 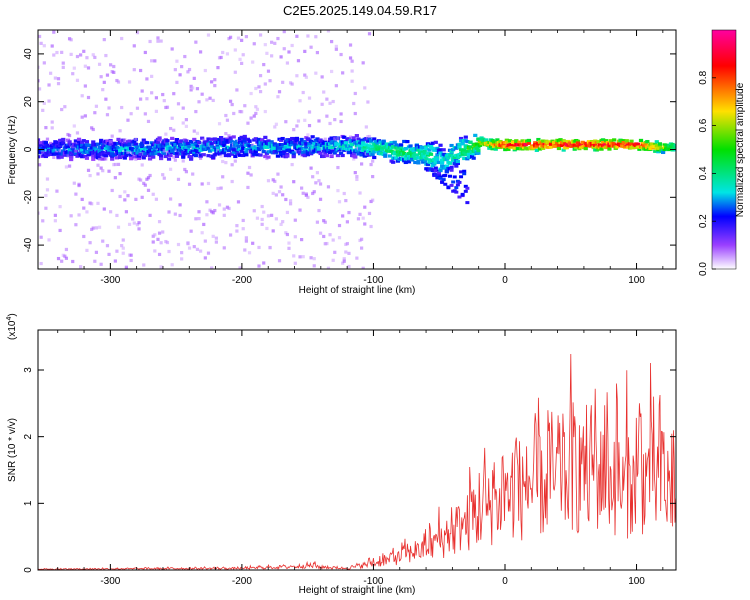 What do you see at coordinates (707, 173) in the screenshot?
I see `colorbar-ticks: 0.0 0.2 0.4 0.6 0.8` at bounding box center [707, 173].